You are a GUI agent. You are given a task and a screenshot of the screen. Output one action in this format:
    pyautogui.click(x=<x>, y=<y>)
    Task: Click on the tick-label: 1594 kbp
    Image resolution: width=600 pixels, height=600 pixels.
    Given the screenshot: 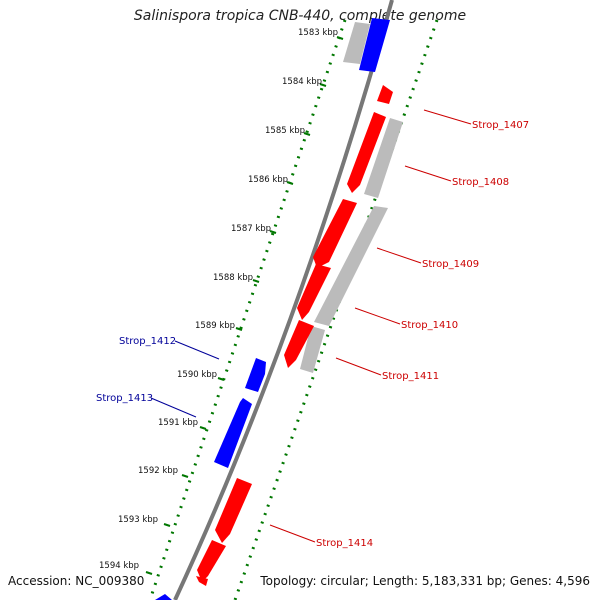 What is the action you would take?
    pyautogui.click(x=119, y=566)
    